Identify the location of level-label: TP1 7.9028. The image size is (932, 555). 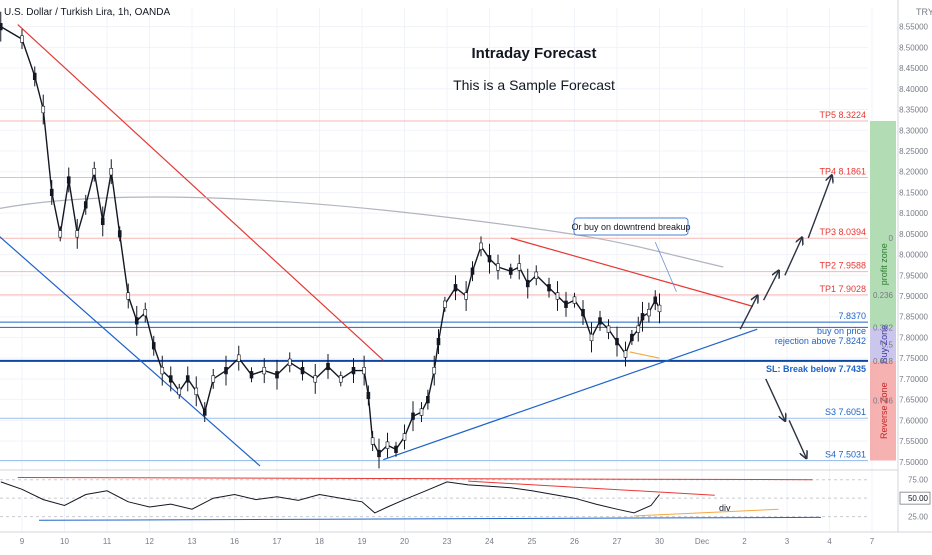
(842, 289).